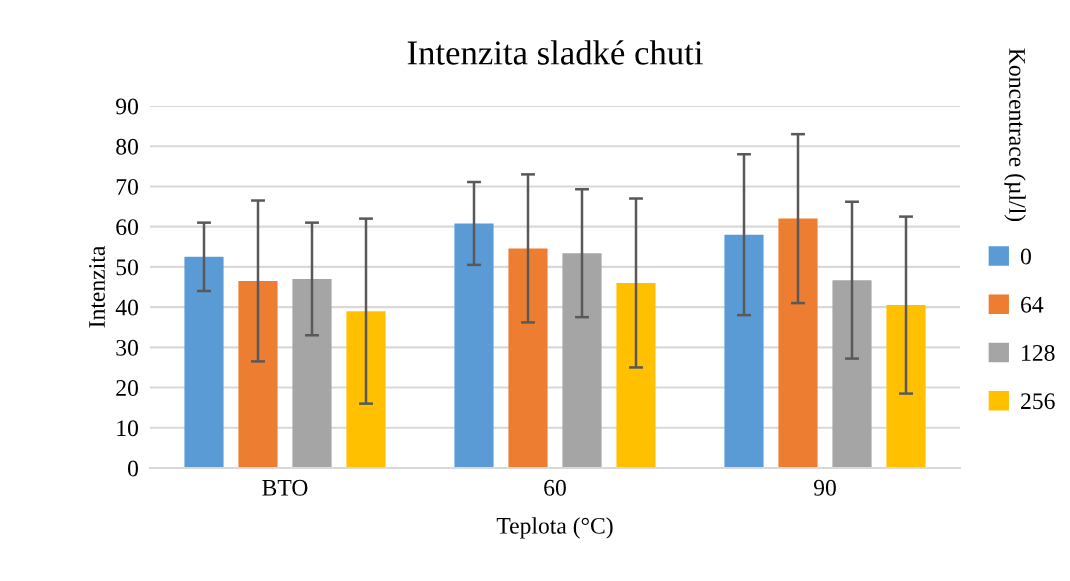 This screenshot has height=581, width=1070. What do you see at coordinates (127, 146) in the screenshot?
I see `y-tick-label: 80` at bounding box center [127, 146].